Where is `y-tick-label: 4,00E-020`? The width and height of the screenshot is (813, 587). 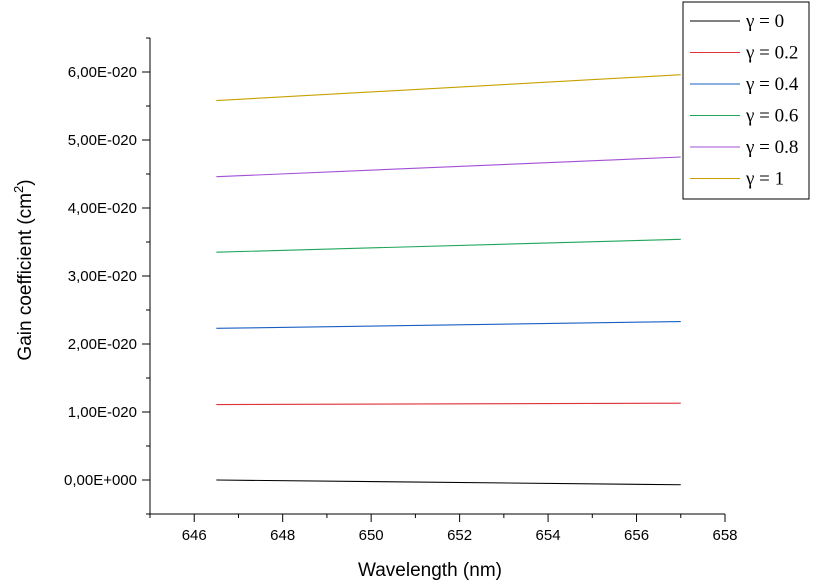
y-tick-label: 4,00E-020 is located at coordinates (102, 208).